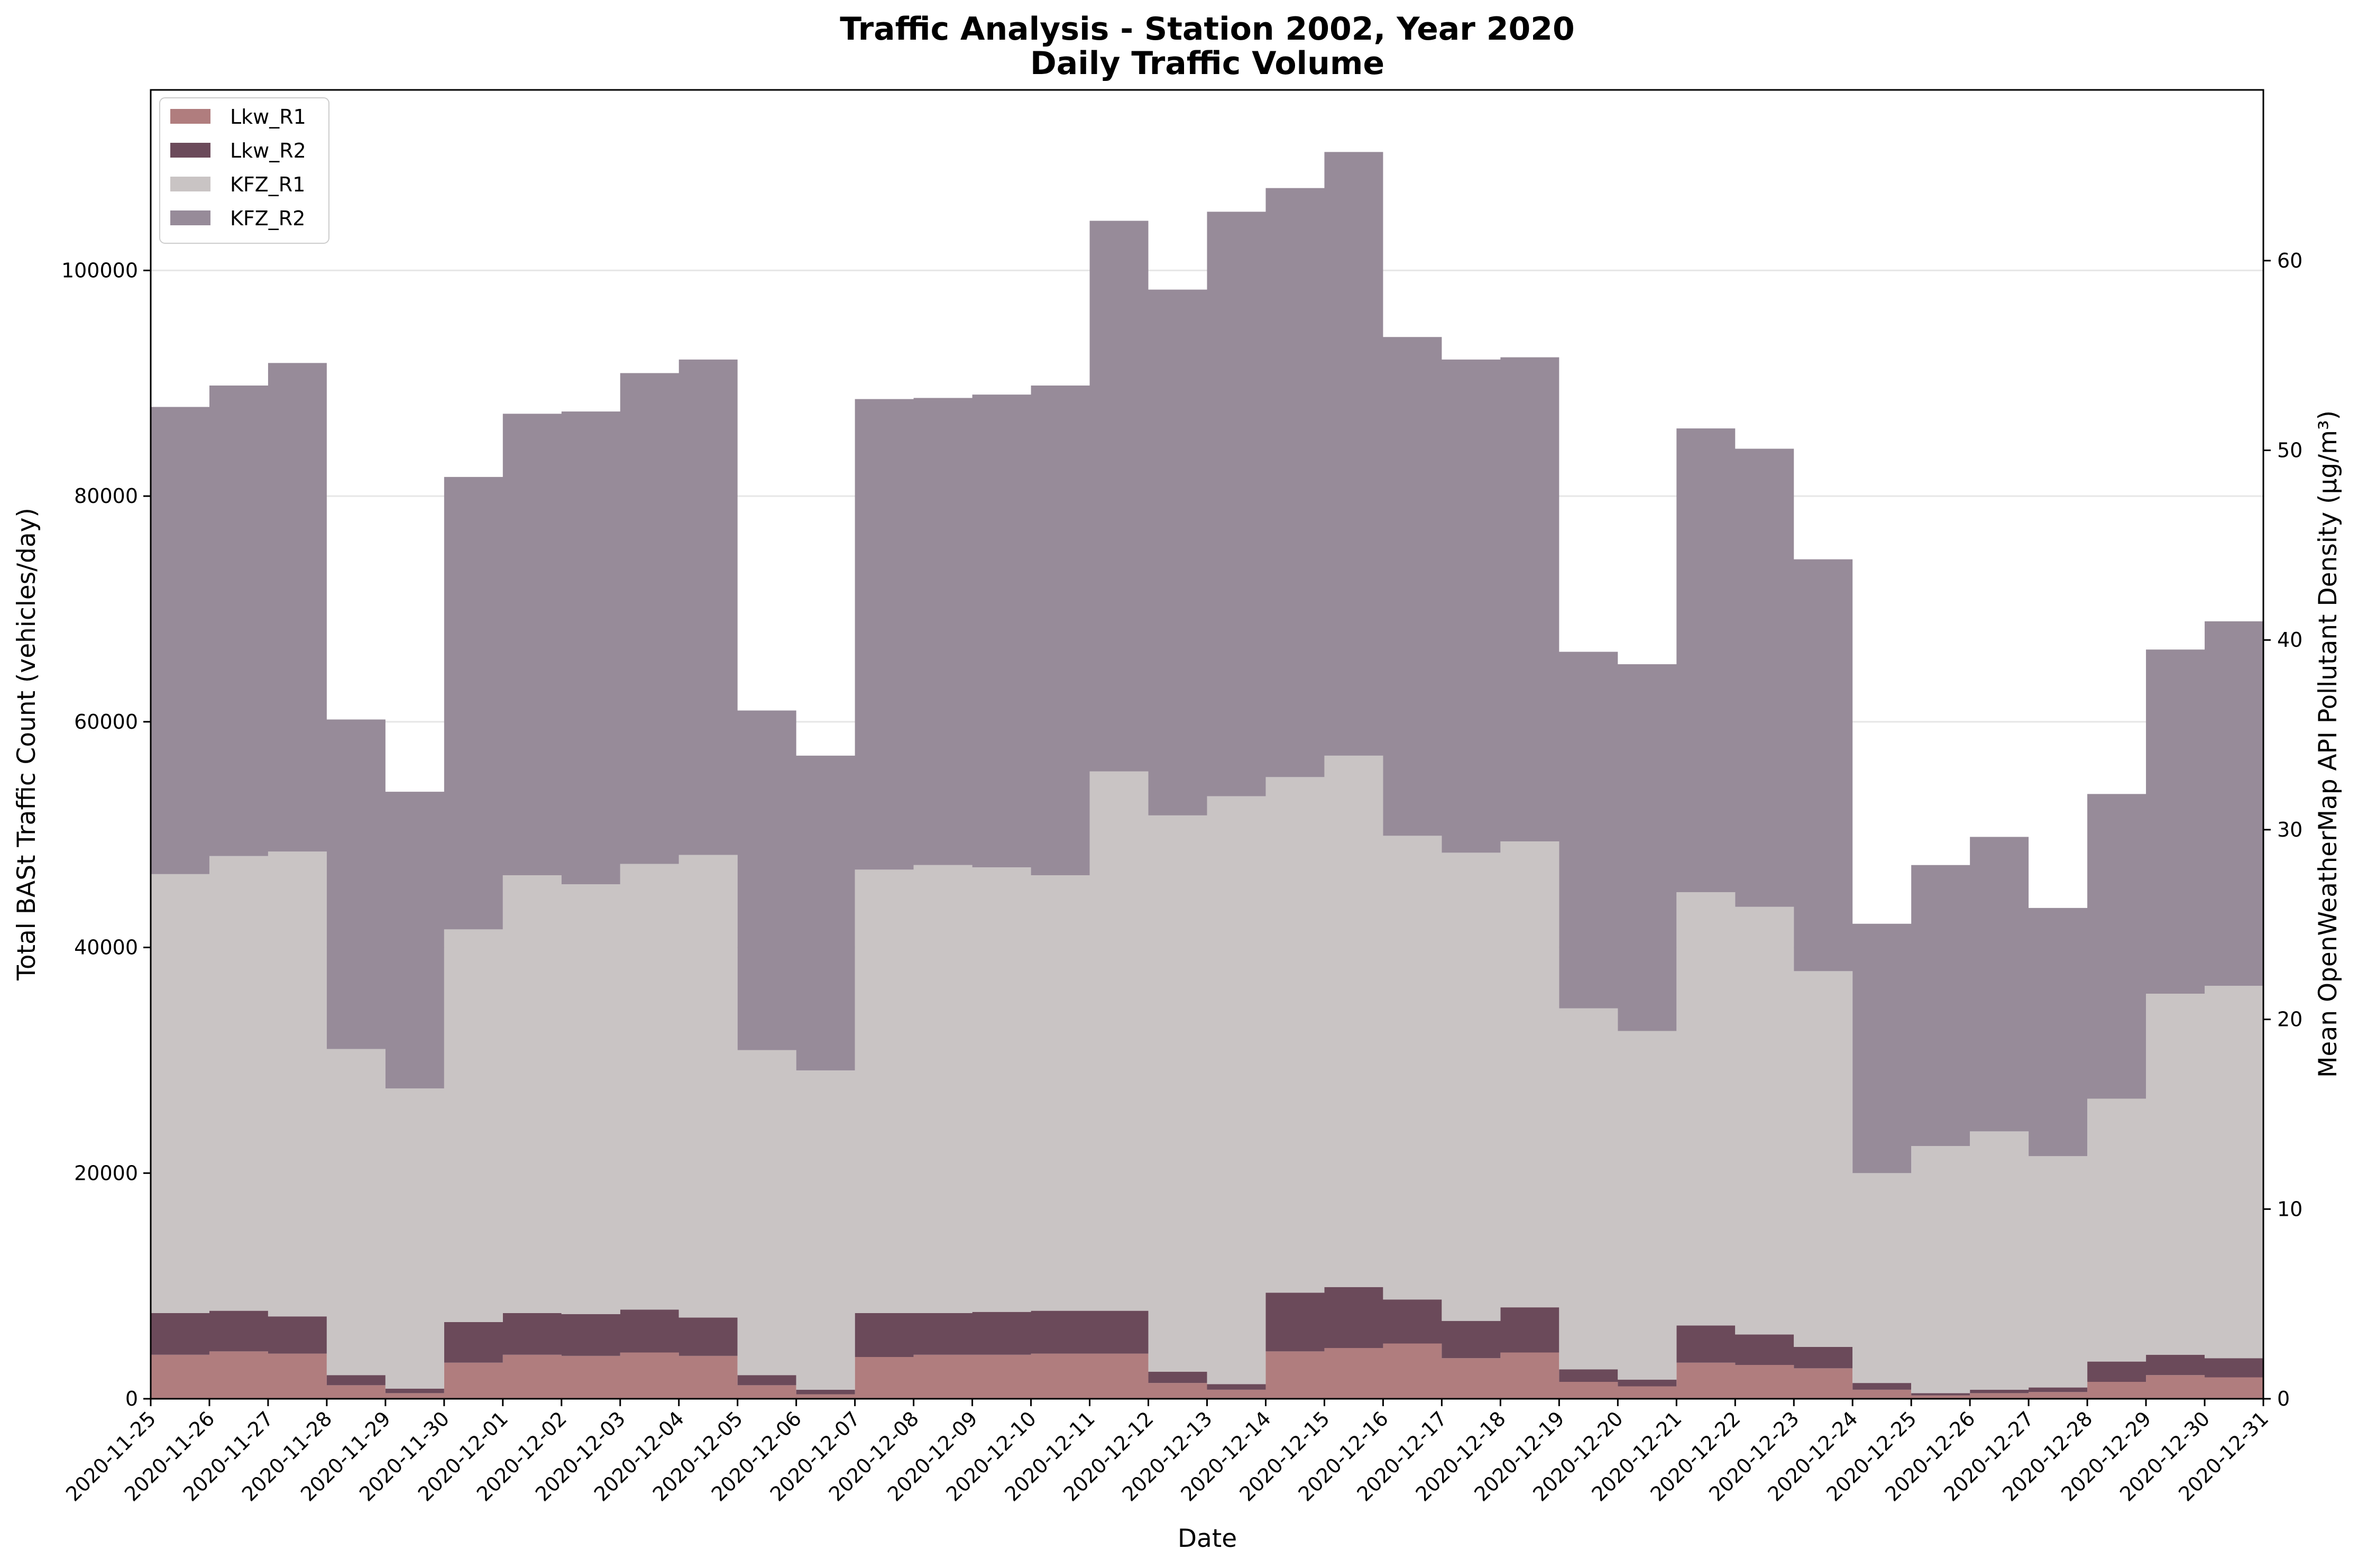 The height and width of the screenshot is (1568, 2358). What do you see at coordinates (106, 1173) in the screenshot?
I see `y-tick-label: 20000` at bounding box center [106, 1173].